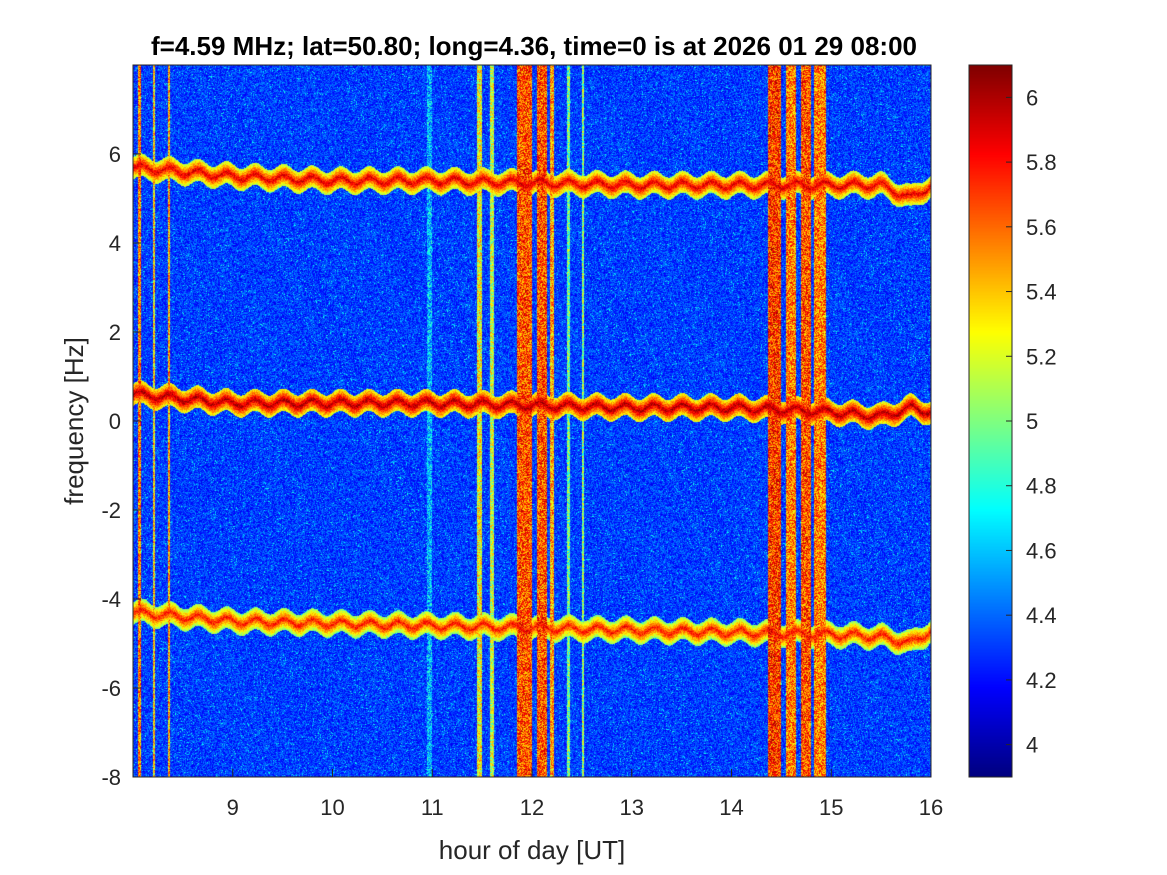  Describe the element at coordinates (115, 421) in the screenshot. I see `y-tick-label: 0` at that location.